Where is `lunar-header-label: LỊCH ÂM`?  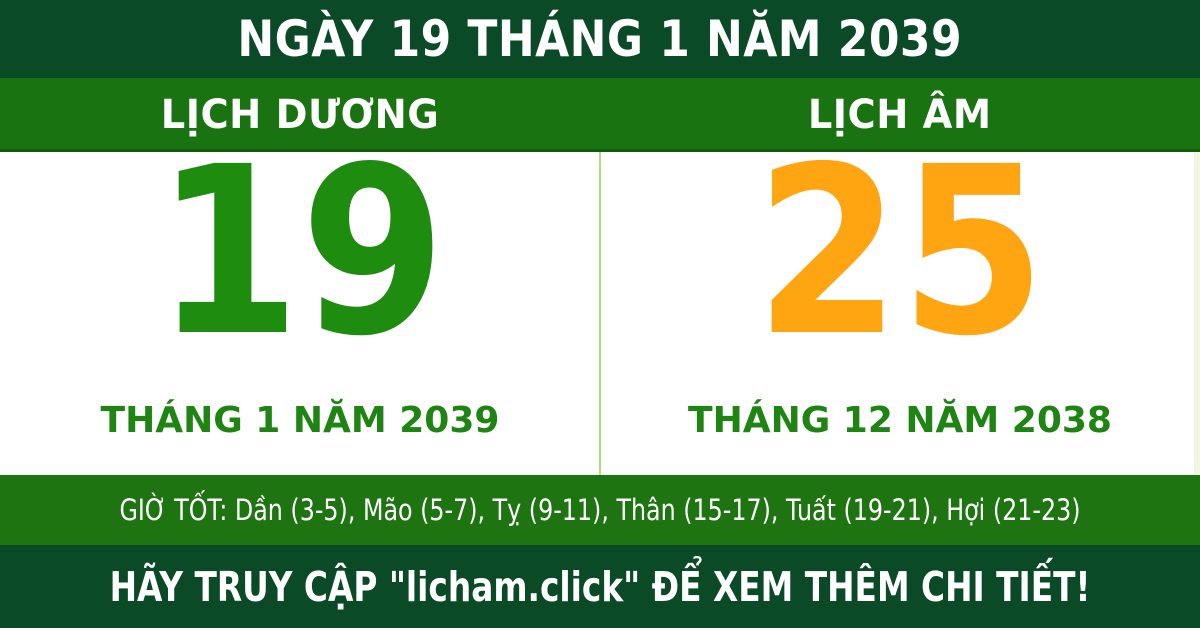
lunar-header-label: LỊCH ÂM is located at coordinates (900, 115).